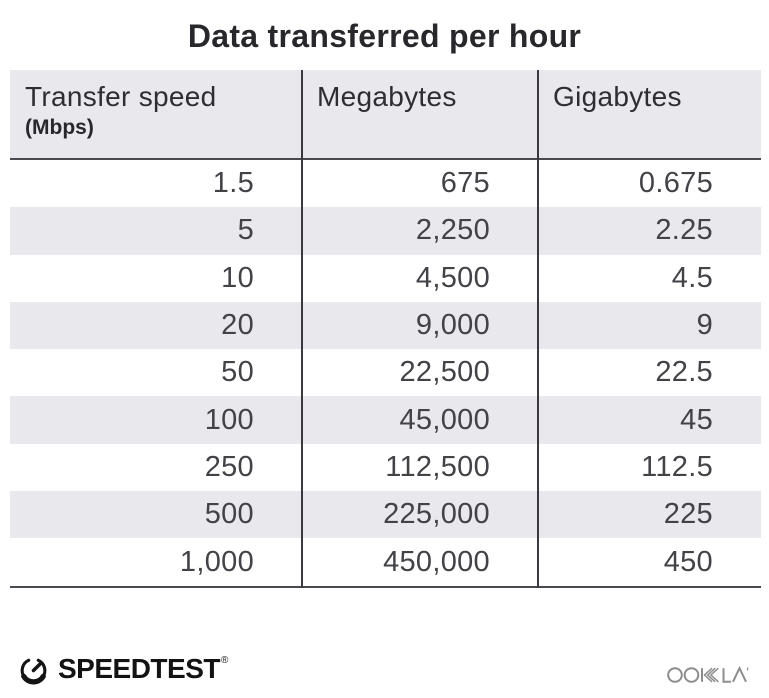 The width and height of the screenshot is (769, 698). I want to click on table-row: 250 112,500 112.5, so click(385, 467).